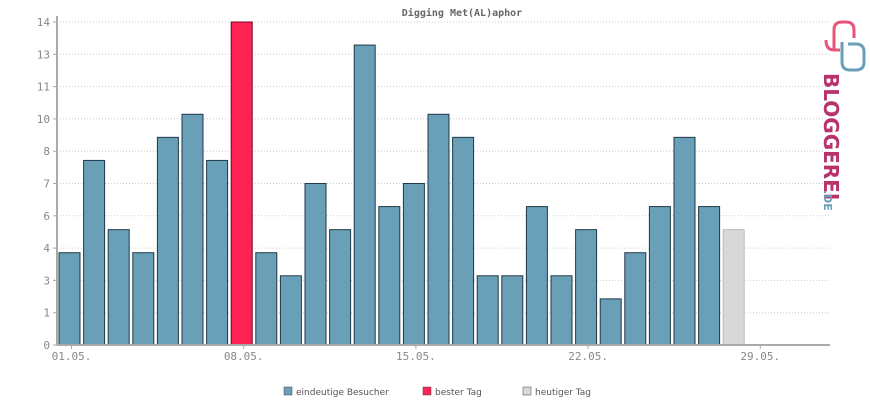 The height and width of the screenshot is (400, 870). I want to click on logo-wordmark: BLOGGEREI, so click(831, 136).